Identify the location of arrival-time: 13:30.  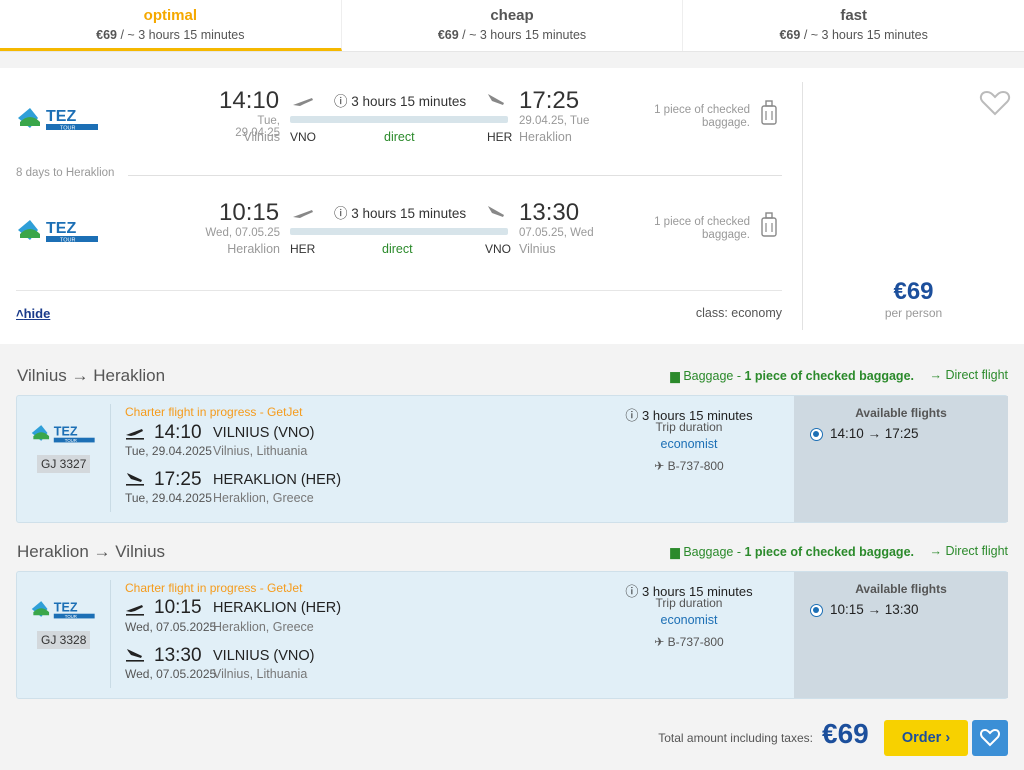
(549, 212).